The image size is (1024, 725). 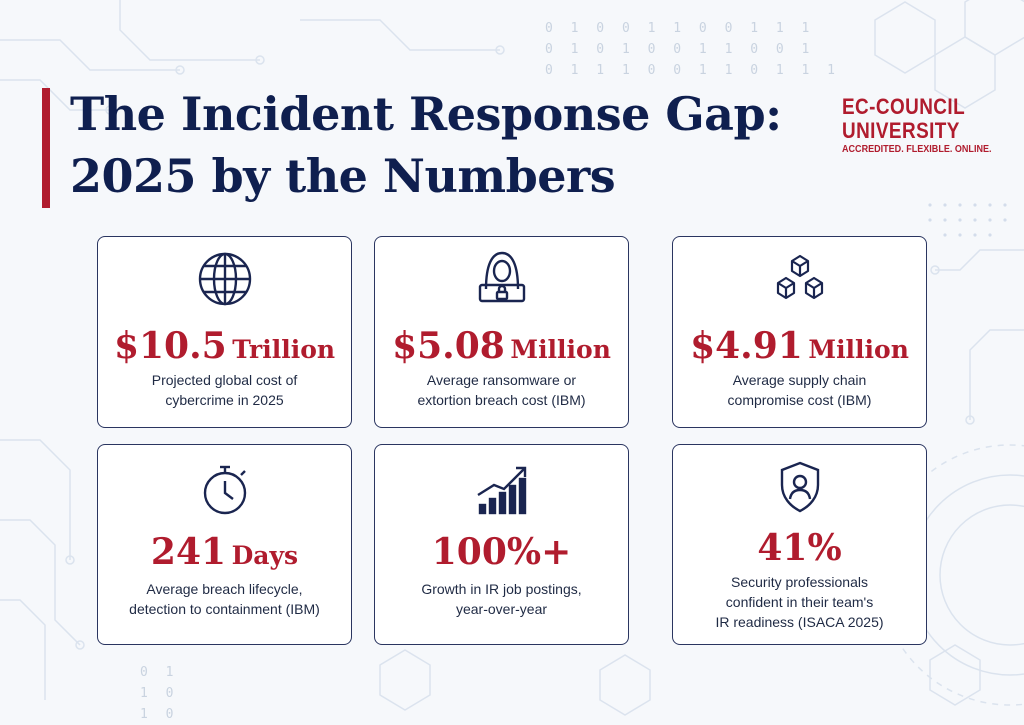 I want to click on title-line-2: 2025 by the Numbers, so click(x=343, y=176).